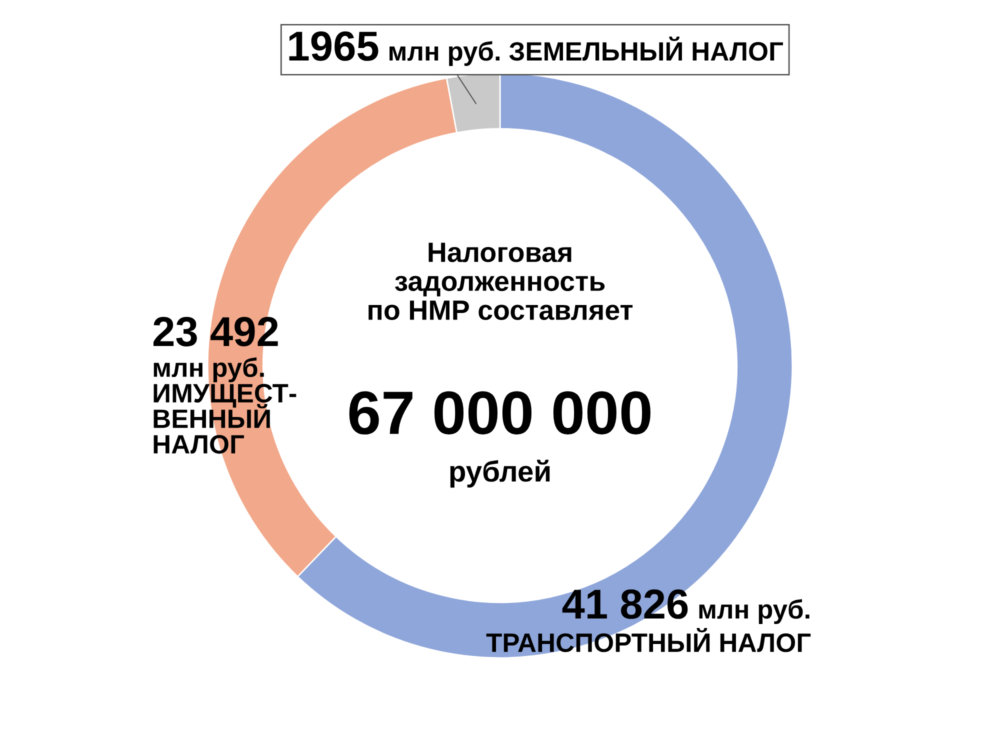  Describe the element at coordinates (586, 51) in the screenshot. I see `slice-label: млн руб. ЗЕМЕЛЬНЫЙ НАЛОГ` at that location.